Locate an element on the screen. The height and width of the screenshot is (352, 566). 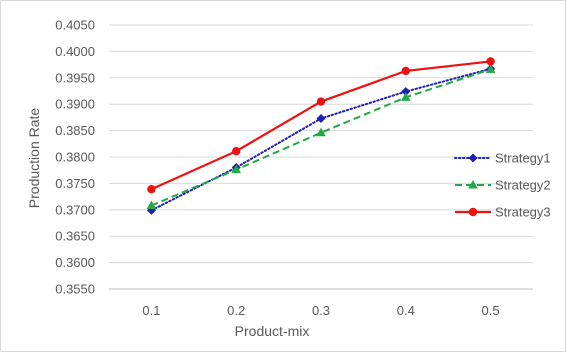
x-tick-labels: 0.1 0.2 0.3 0.4 0.5 is located at coordinates (320, 310).